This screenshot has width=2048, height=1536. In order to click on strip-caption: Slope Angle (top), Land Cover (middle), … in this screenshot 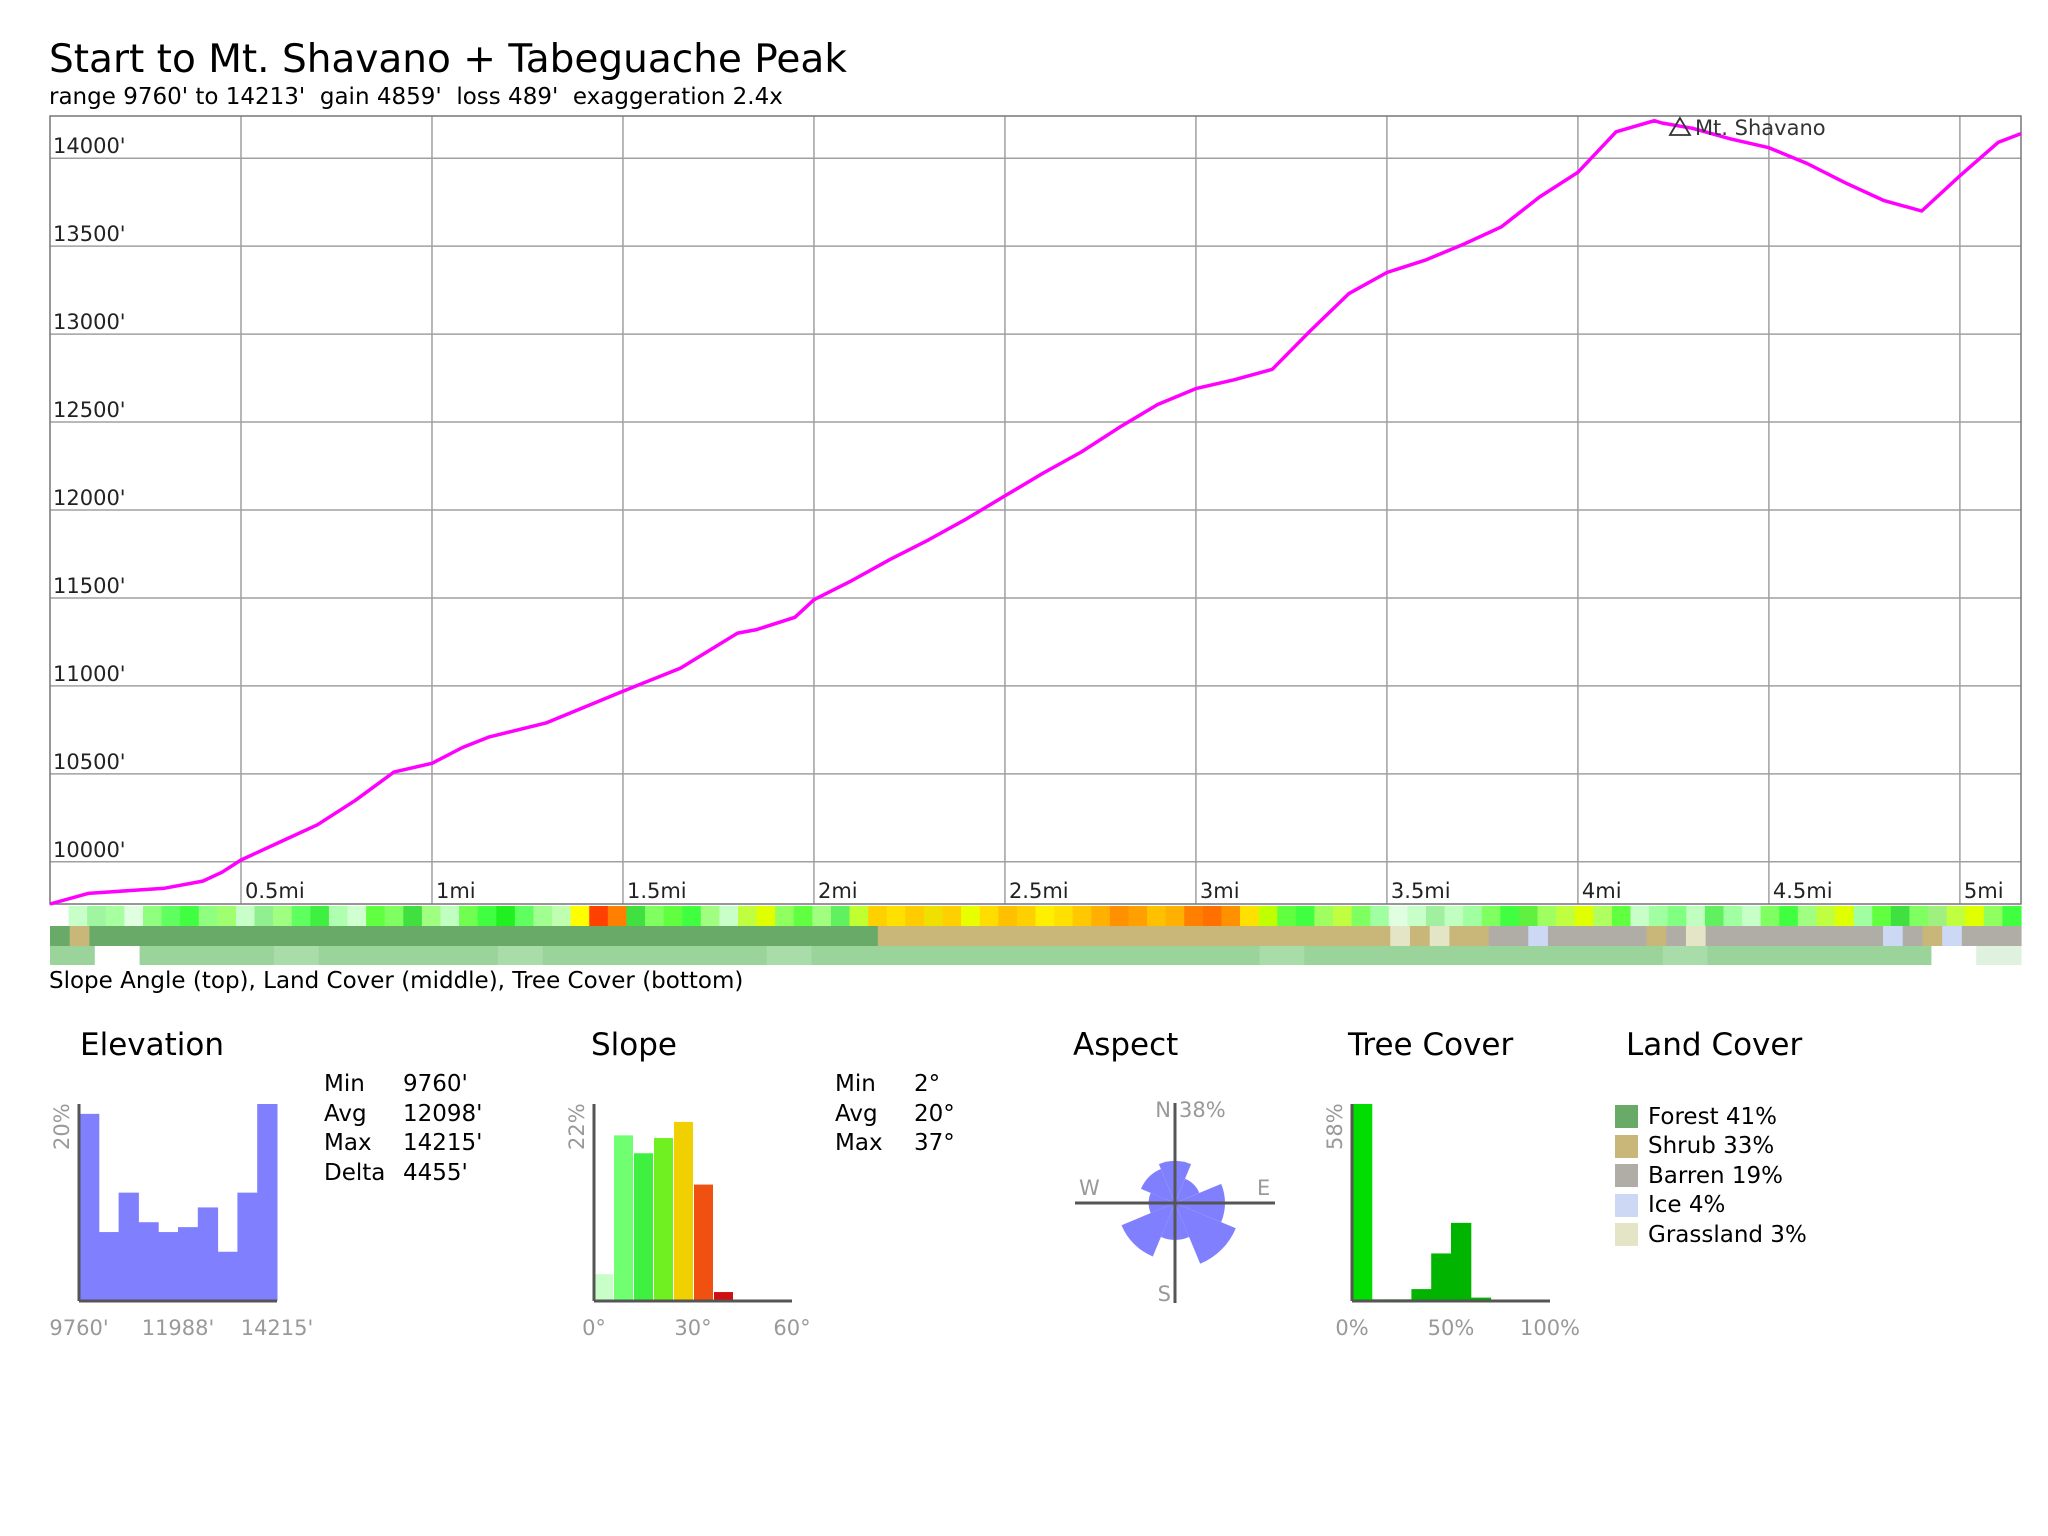, I will do `click(396, 981)`.